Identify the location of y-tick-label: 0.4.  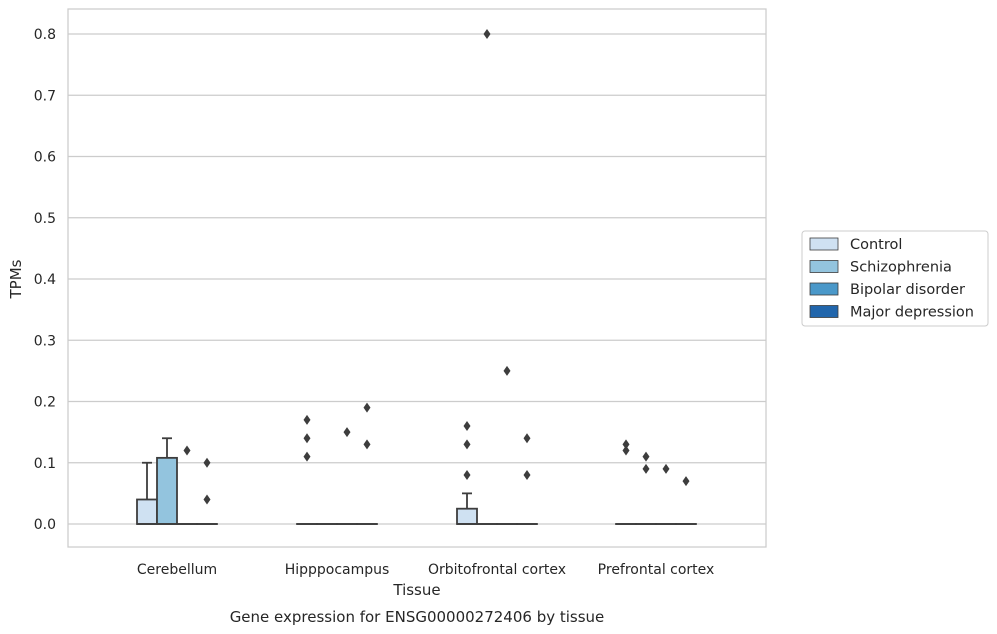
(45, 280).